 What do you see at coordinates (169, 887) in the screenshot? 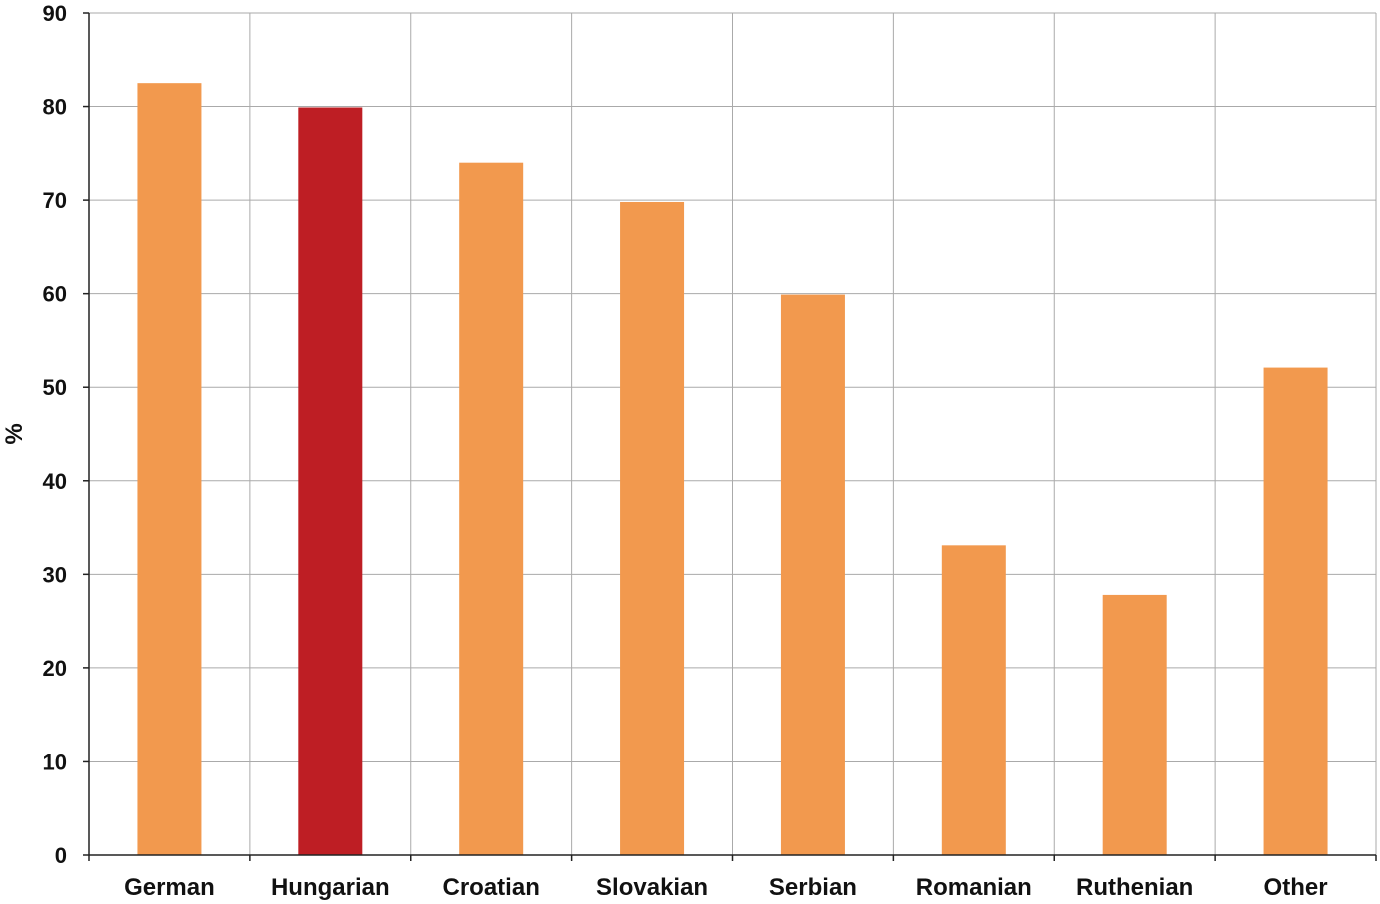
I see `x-tick-label: German` at bounding box center [169, 887].